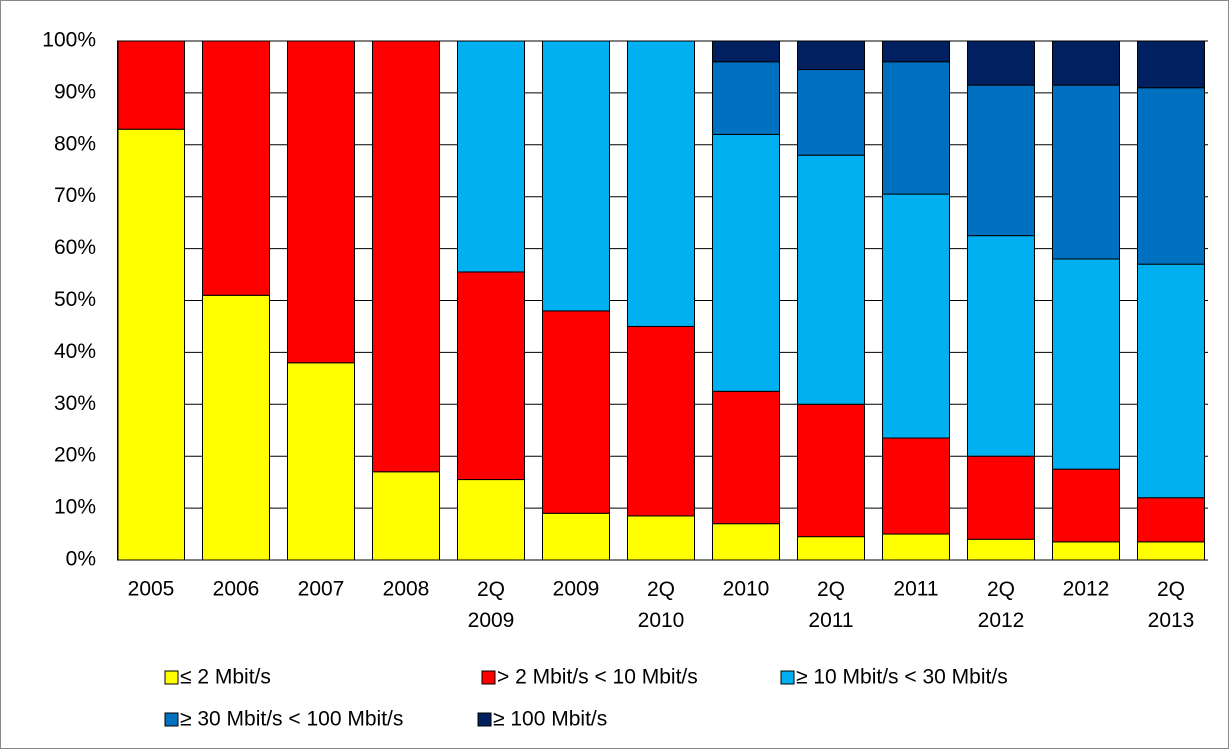 Image resolution: width=1229 pixels, height=749 pixels. Describe the element at coordinates (75, 143) in the screenshot. I see `y-tick-label: 80%` at that location.